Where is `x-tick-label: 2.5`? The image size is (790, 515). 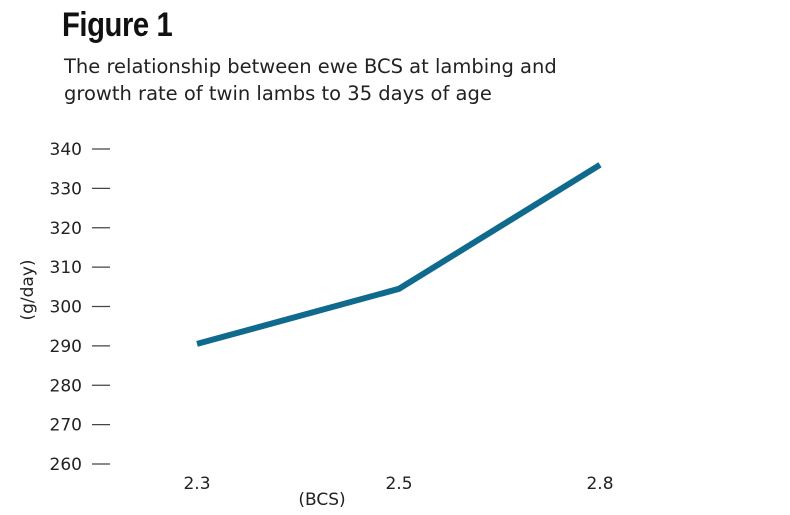 x-tick-label: 2.5 is located at coordinates (398, 484).